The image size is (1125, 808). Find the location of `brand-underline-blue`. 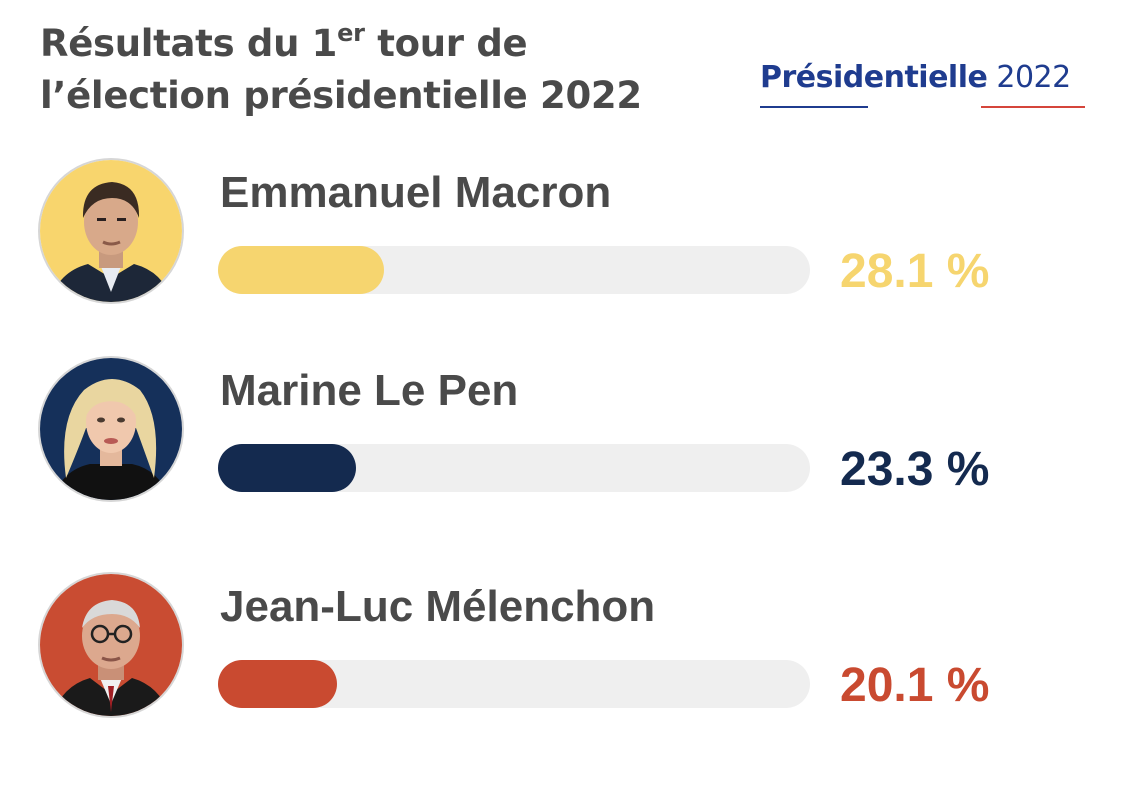

brand-underline-blue is located at coordinates (814, 107).